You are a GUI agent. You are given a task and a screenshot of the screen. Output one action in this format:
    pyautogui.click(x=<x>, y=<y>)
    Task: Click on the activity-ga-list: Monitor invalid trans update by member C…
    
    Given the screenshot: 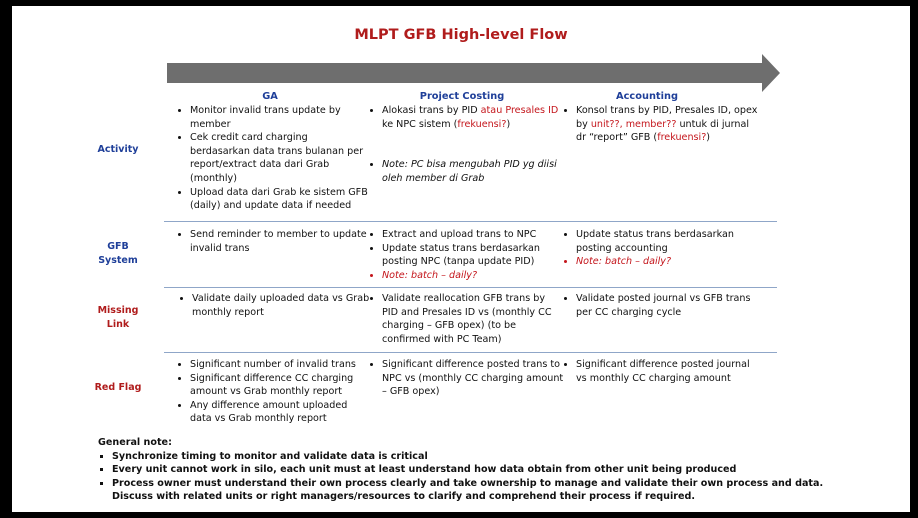 What is the action you would take?
    pyautogui.click(x=273, y=158)
    